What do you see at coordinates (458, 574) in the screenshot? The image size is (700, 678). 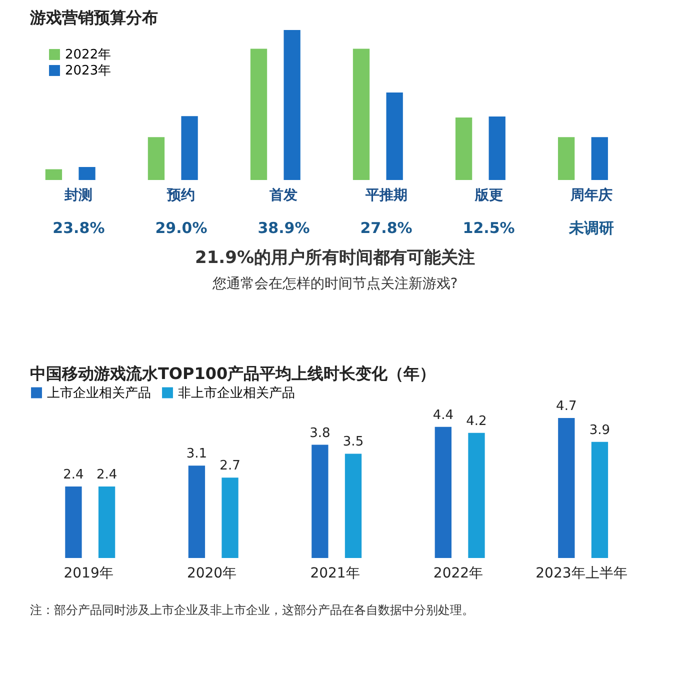 I see `x-tick-label: 2022年` at bounding box center [458, 574].